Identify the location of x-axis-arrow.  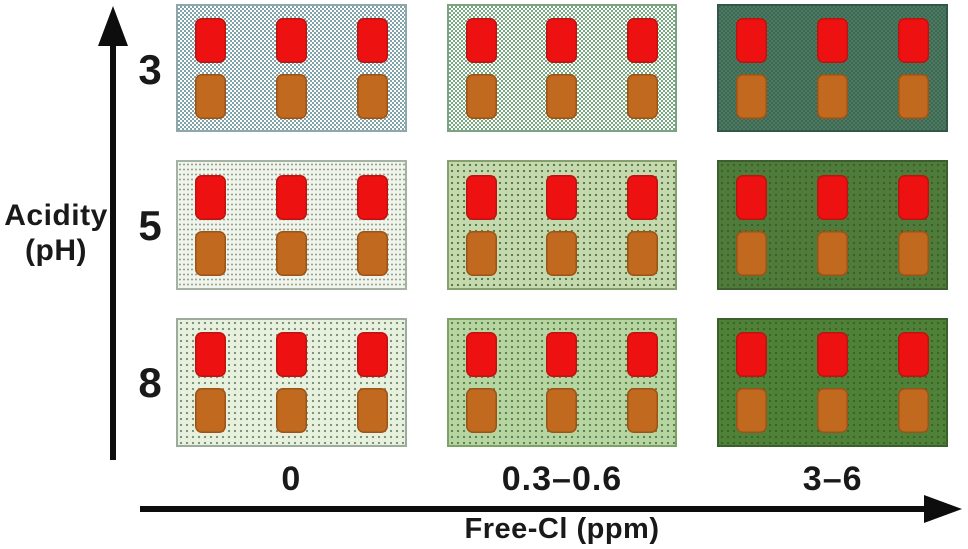
(551, 509).